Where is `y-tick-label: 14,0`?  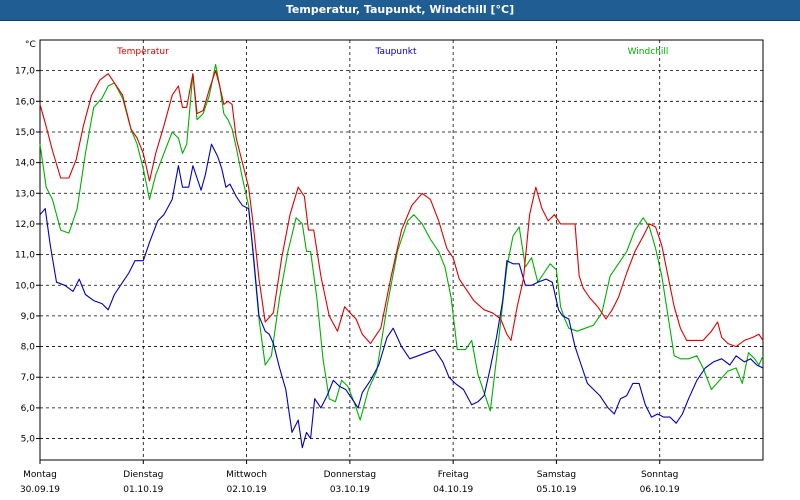
y-tick-label: 14,0 is located at coordinates (25, 164).